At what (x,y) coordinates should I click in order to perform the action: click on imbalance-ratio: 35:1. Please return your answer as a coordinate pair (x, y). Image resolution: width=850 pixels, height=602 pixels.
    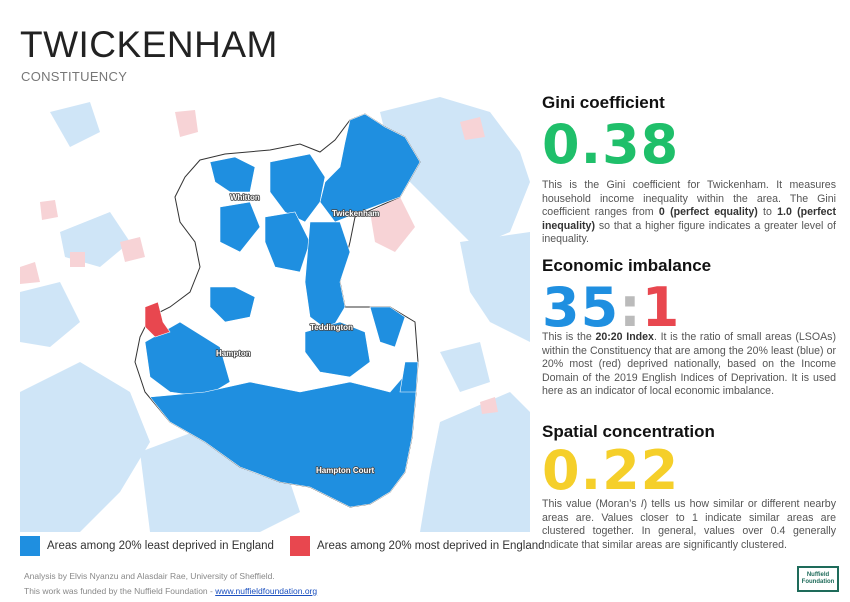
    Looking at the image, I should click on (689, 308).